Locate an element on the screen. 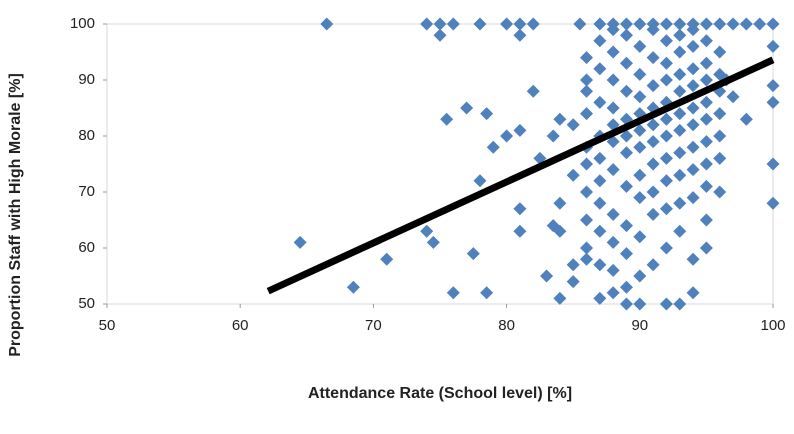 This screenshot has height=434, width=794. y-tick-label: 90 is located at coordinates (86, 79).